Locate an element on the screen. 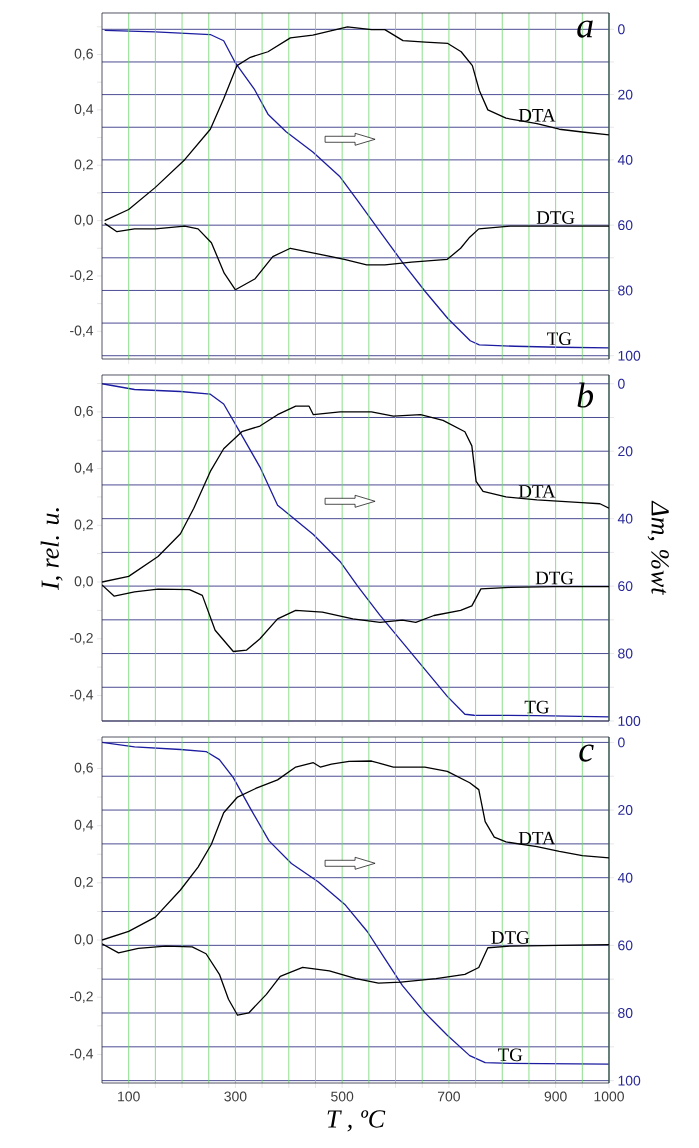 The width and height of the screenshot is (699, 1148). chart-title: c is located at coordinates (586, 753).